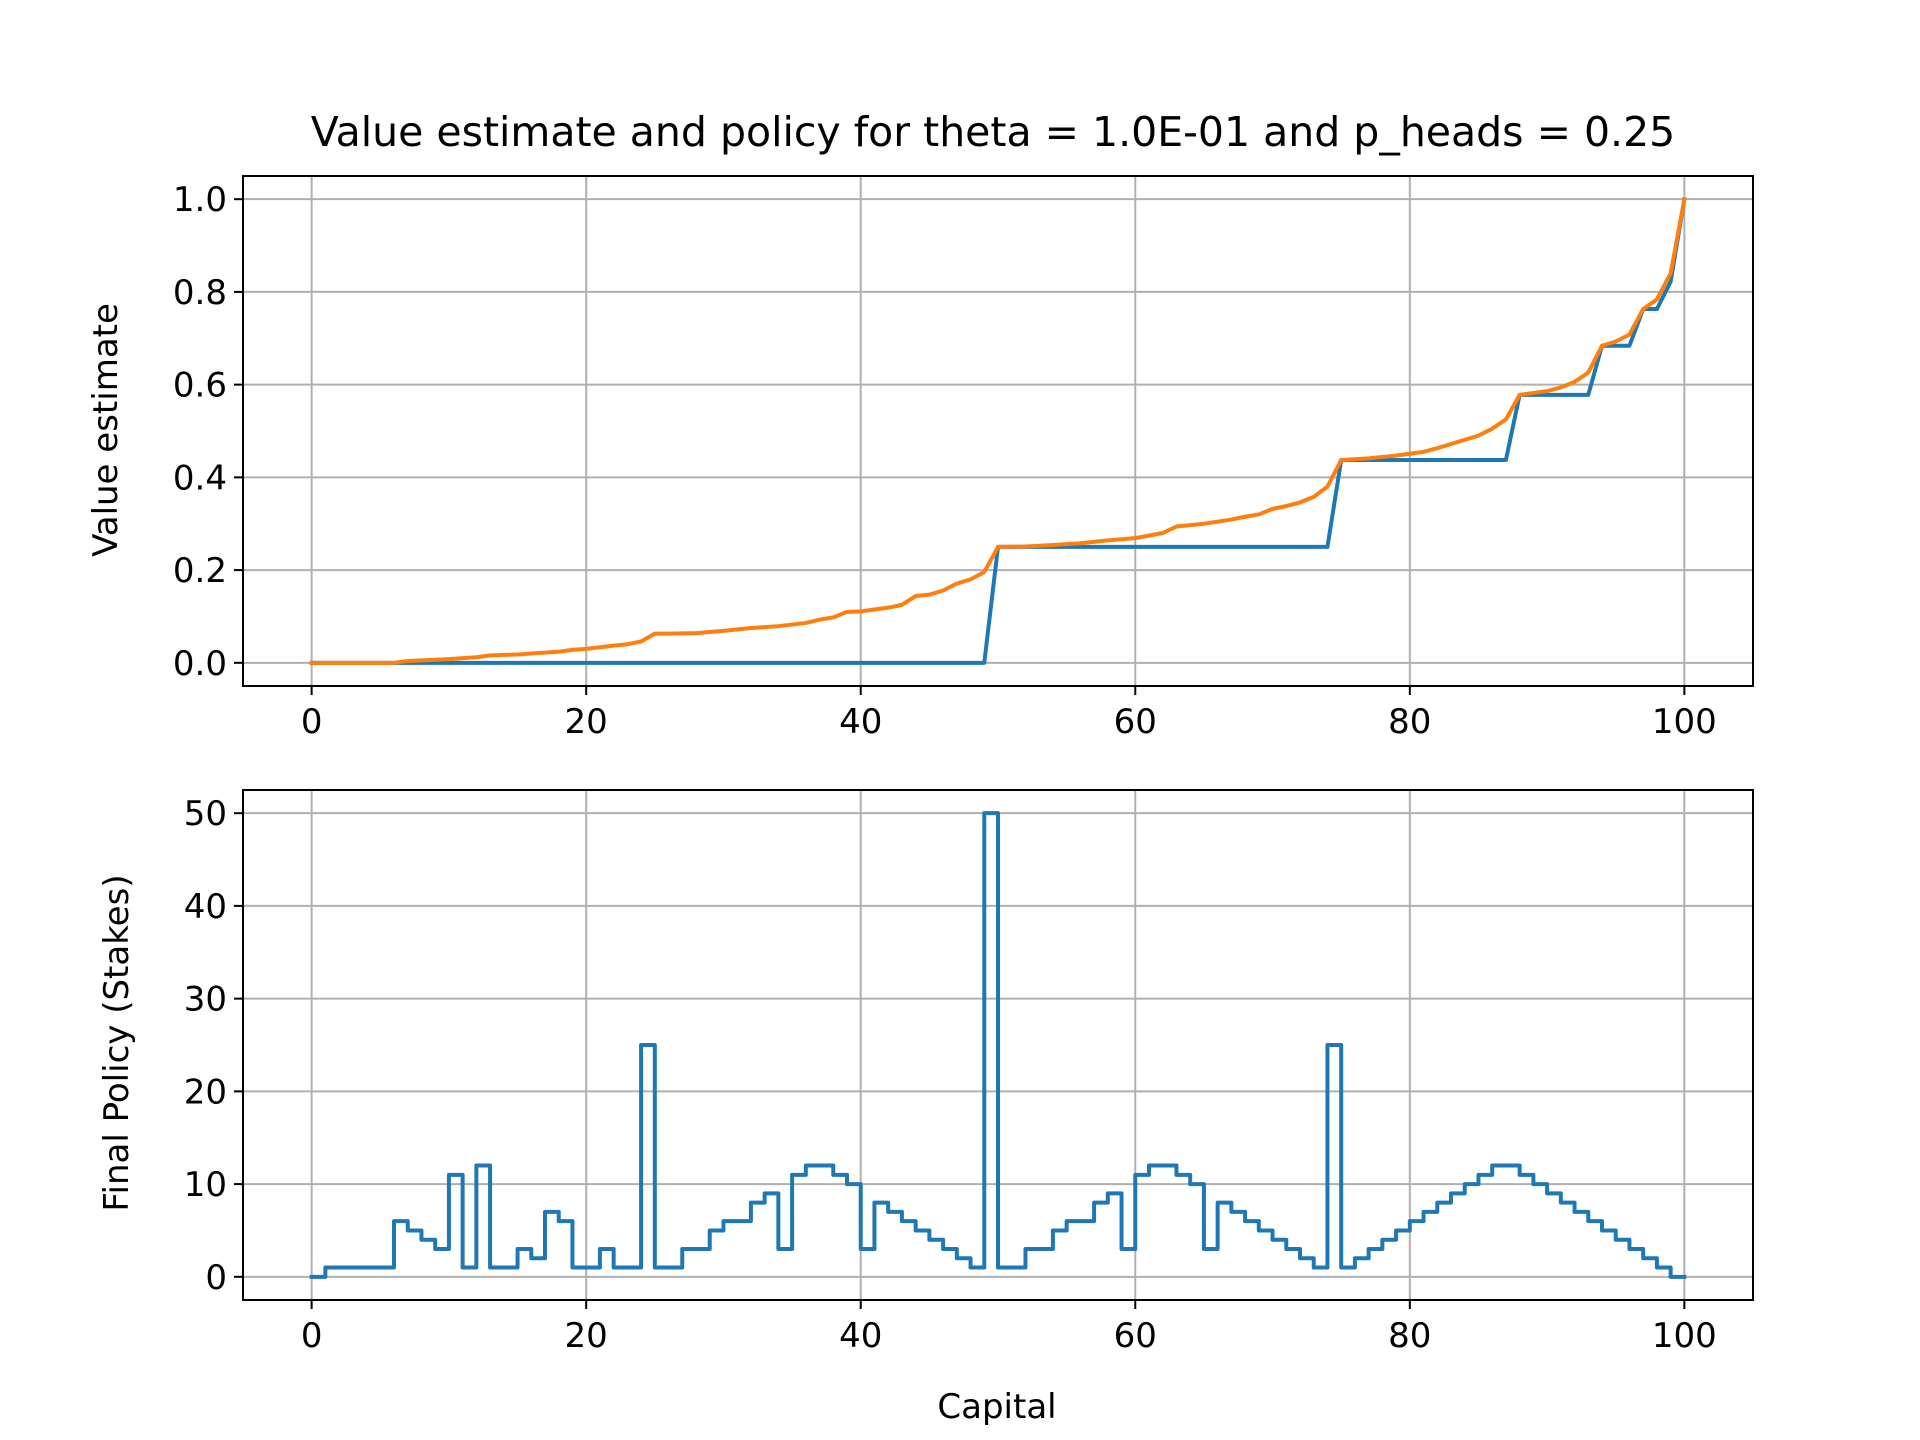  Describe the element at coordinates (216, 1278) in the screenshot. I see `final-policy-y-tick-label: 0` at that location.